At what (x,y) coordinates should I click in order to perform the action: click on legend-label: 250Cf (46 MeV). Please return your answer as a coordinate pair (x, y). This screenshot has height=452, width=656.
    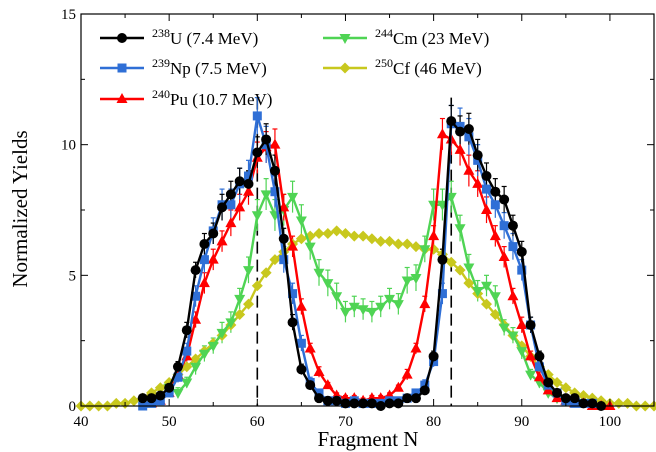
    Looking at the image, I should click on (428, 67).